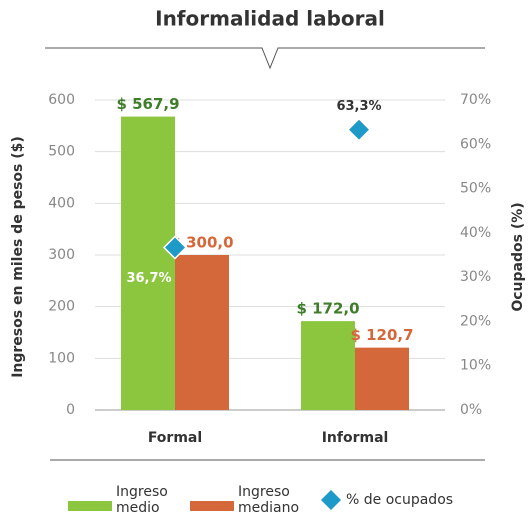 This screenshot has width=531, height=530. What do you see at coordinates (270, 19) in the screenshot?
I see `chart-title: Informalidad laboral` at bounding box center [270, 19].